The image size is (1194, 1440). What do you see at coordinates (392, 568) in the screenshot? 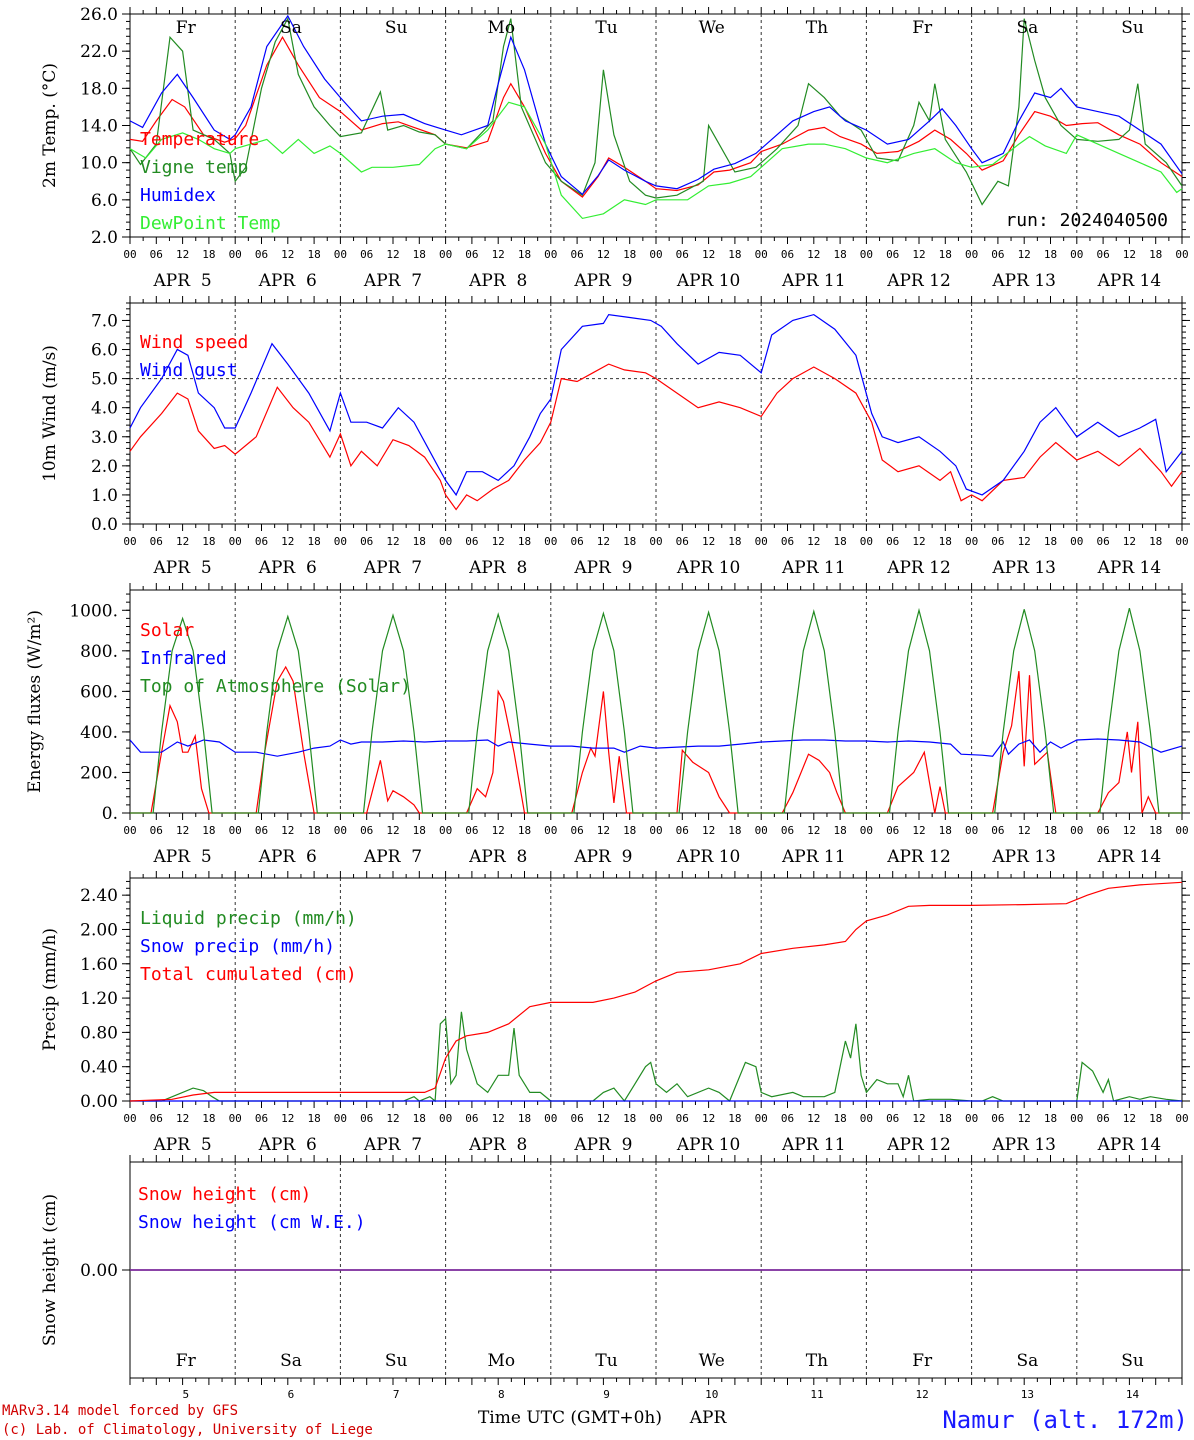
I see `wind-date-label: APR 7` at bounding box center [392, 568].